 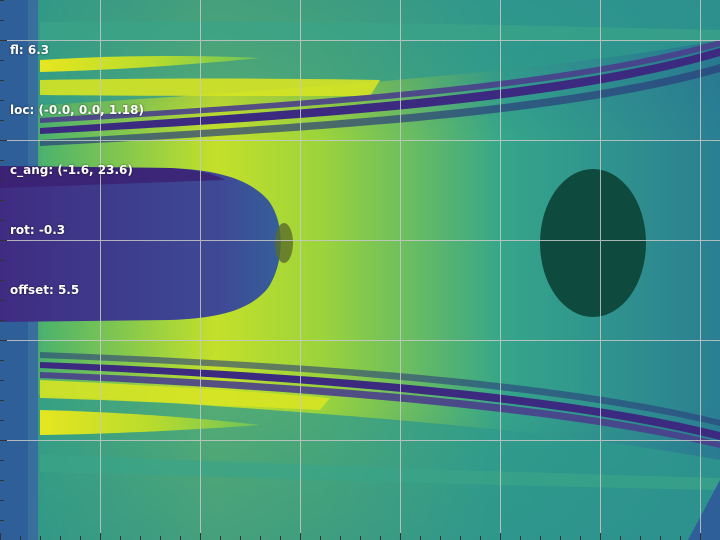 I want to click on corner-wedge, so click(x=704, y=510).